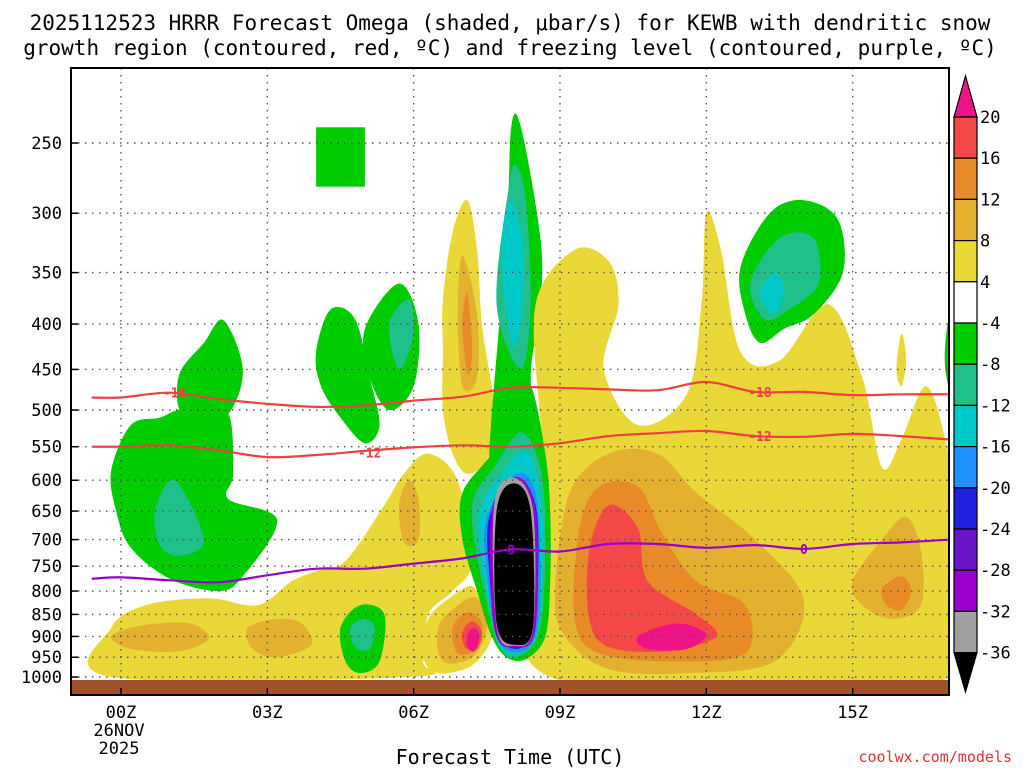 This screenshot has height=768, width=1024. What do you see at coordinates (369, 453) in the screenshot?
I see `contour-label-1: -12` at bounding box center [369, 453].